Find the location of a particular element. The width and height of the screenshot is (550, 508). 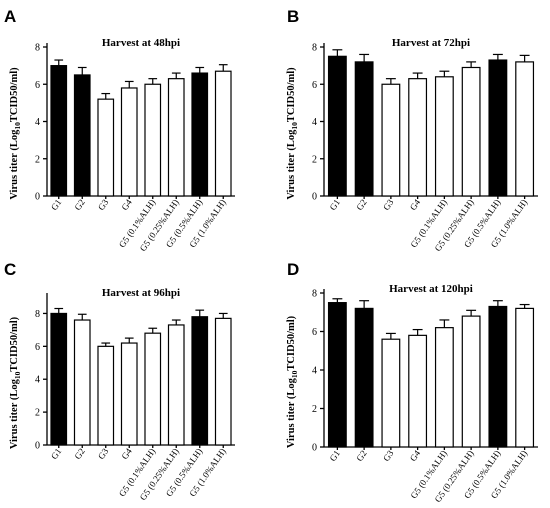

panel-letter: A is located at coordinates (10, 16).